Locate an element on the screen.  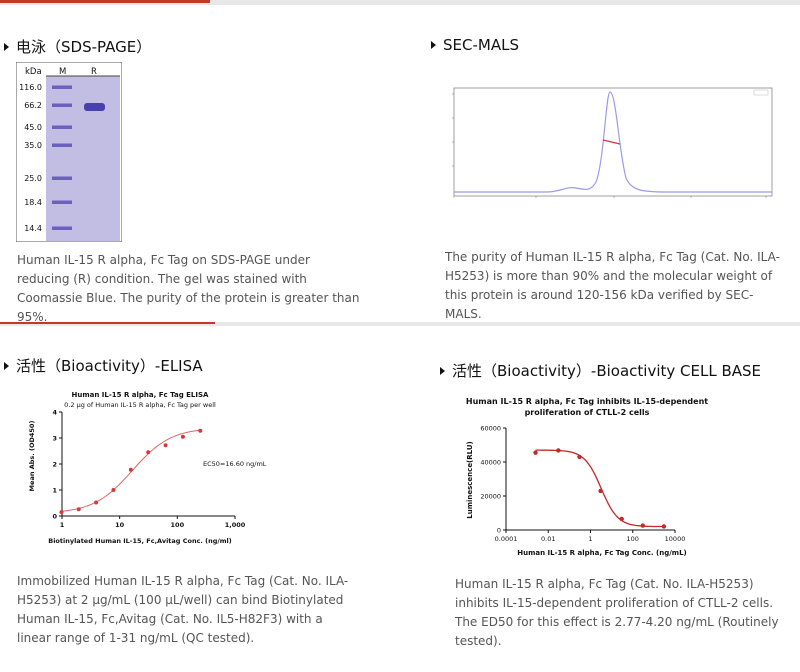
top-rule is located at coordinates (400, 2).